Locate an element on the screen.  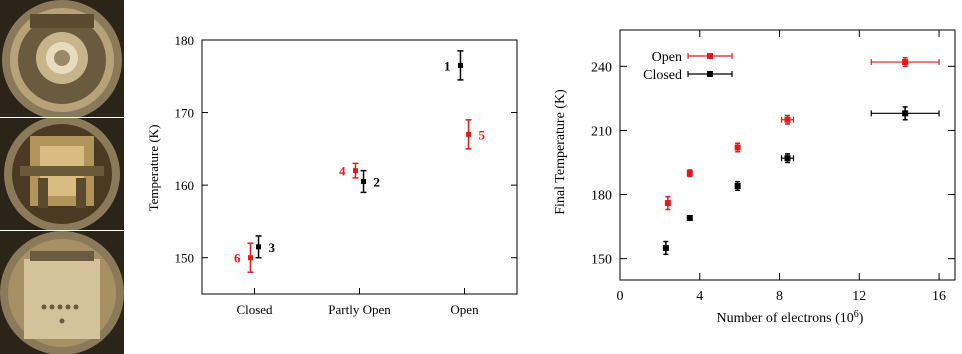
chart1-ytick-label: 160 is located at coordinates (185, 185).